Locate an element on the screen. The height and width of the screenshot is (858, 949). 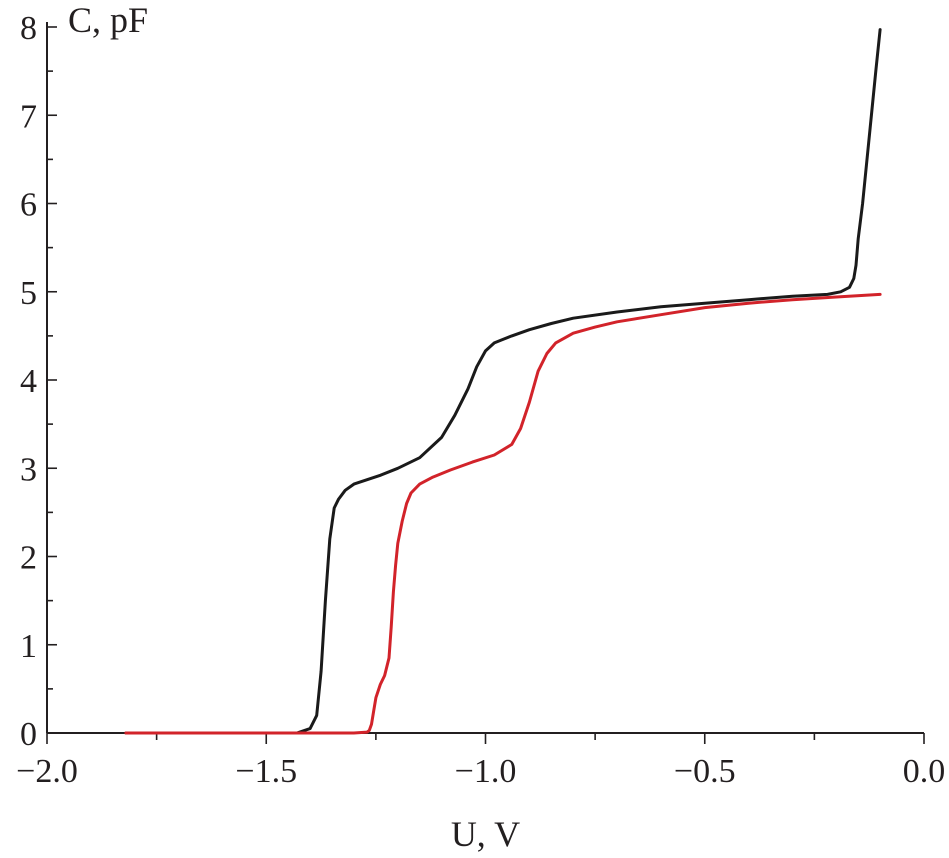
x-tick-label: −2.0 is located at coordinates (47, 771).